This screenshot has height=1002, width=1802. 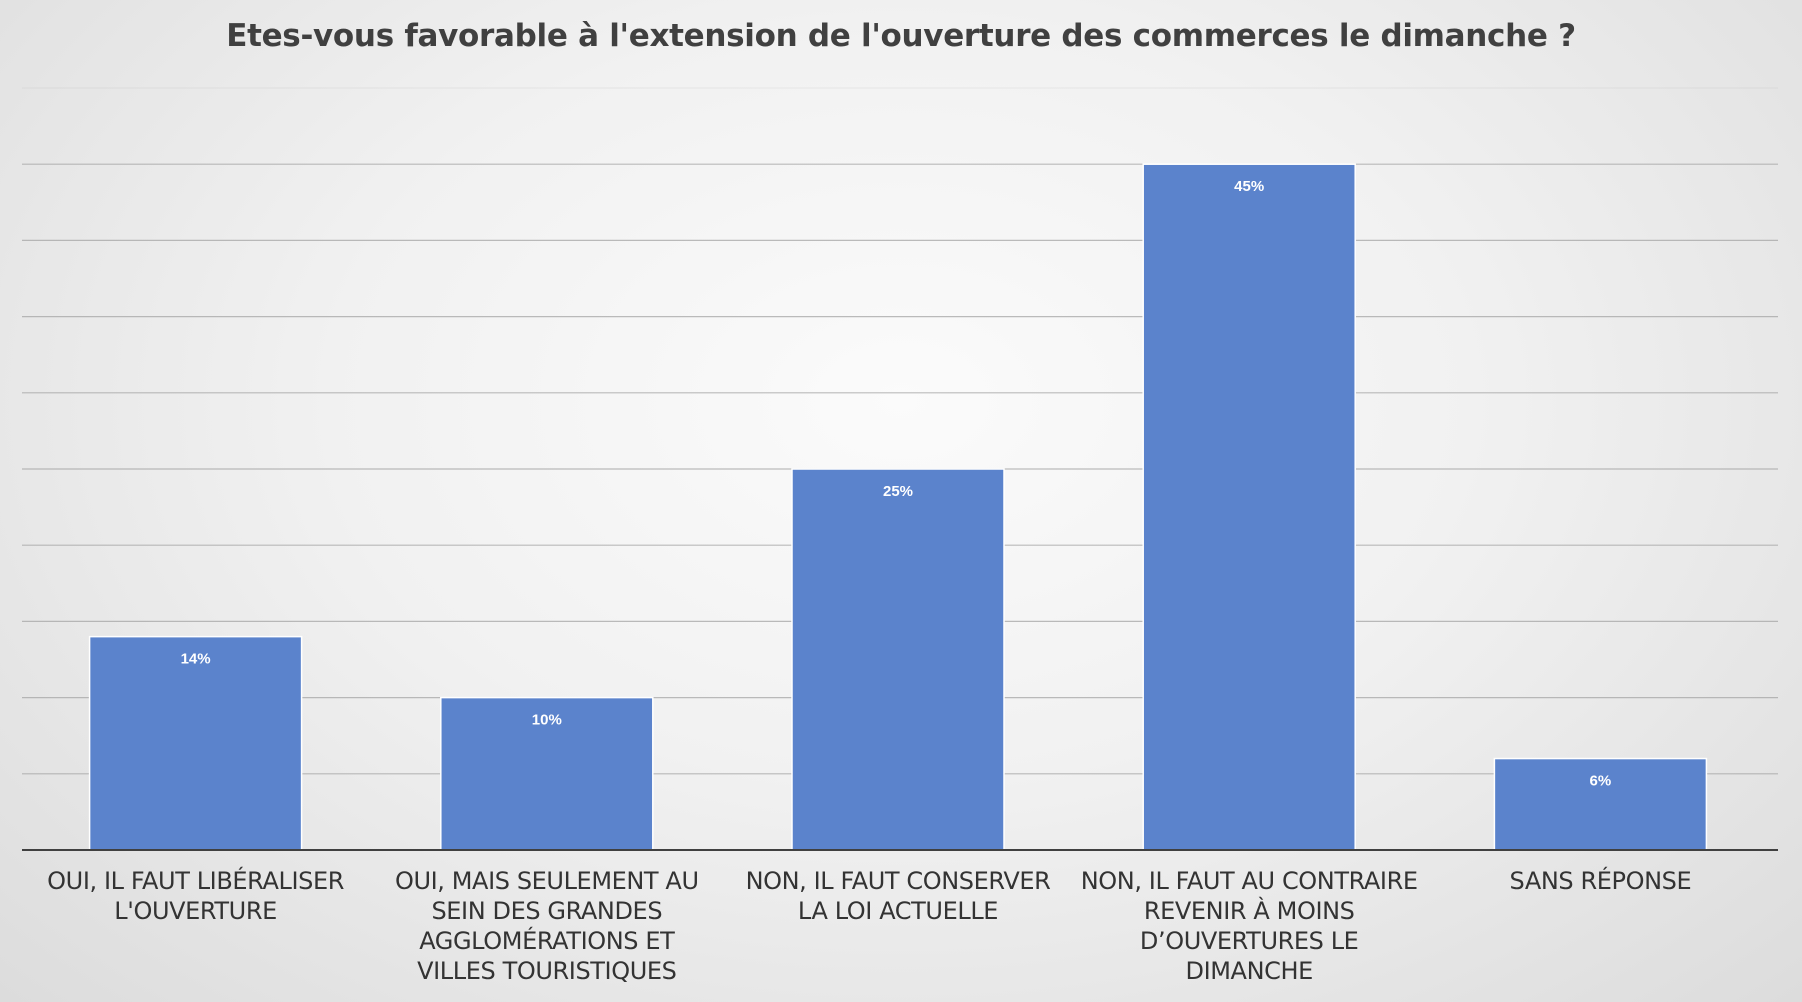 What do you see at coordinates (898, 491) in the screenshot?
I see `data-label: 25%` at bounding box center [898, 491].